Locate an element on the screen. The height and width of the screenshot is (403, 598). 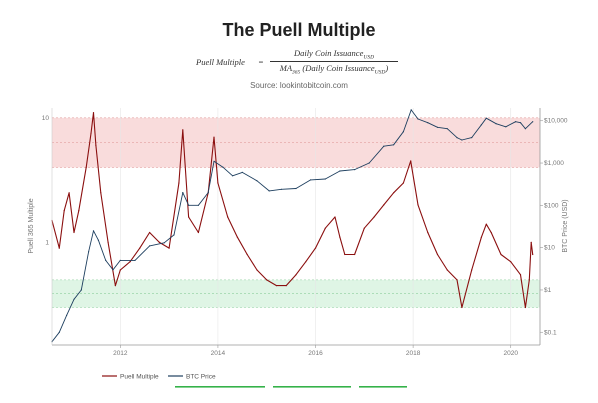
right-tick-label-2: $100 is located at coordinates (551, 205).